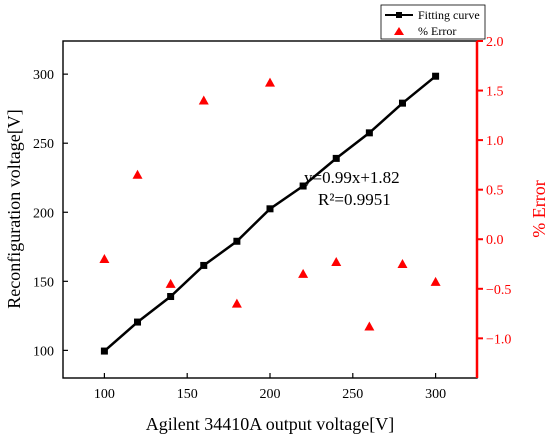  I want to click on y-right-tick-label: 1.0, so click(495, 141).